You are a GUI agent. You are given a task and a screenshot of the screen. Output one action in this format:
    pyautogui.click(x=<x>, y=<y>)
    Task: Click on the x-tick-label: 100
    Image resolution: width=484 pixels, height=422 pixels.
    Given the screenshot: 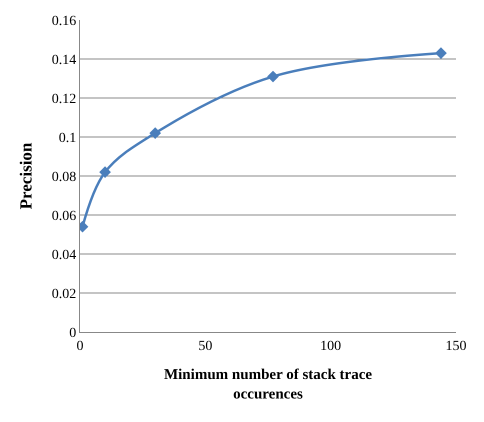 What is the action you would take?
    pyautogui.click(x=331, y=346)
    